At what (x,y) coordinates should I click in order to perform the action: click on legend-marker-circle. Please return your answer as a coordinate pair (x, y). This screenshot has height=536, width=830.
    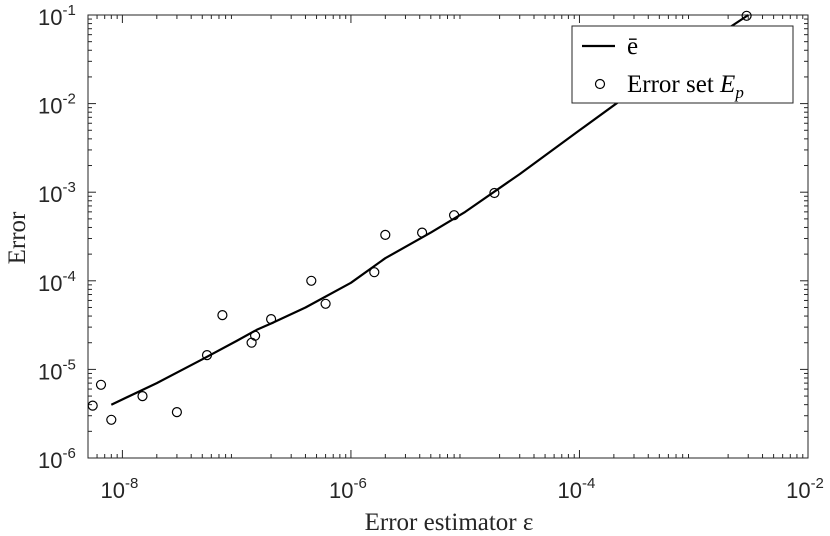
    Looking at the image, I should click on (600, 84).